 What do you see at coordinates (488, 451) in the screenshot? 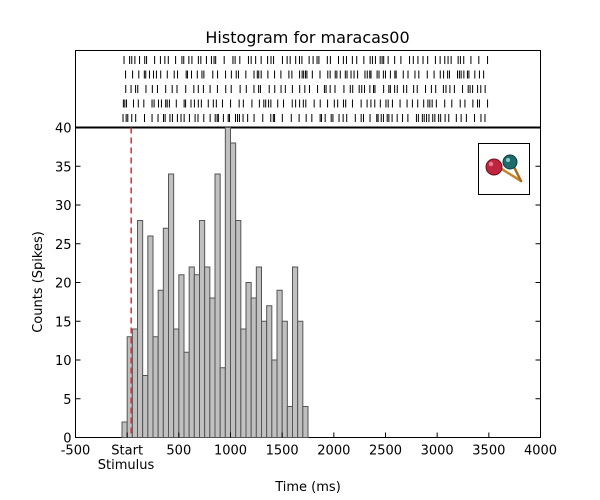
I see `x-tick-label: 3500` at bounding box center [488, 451].